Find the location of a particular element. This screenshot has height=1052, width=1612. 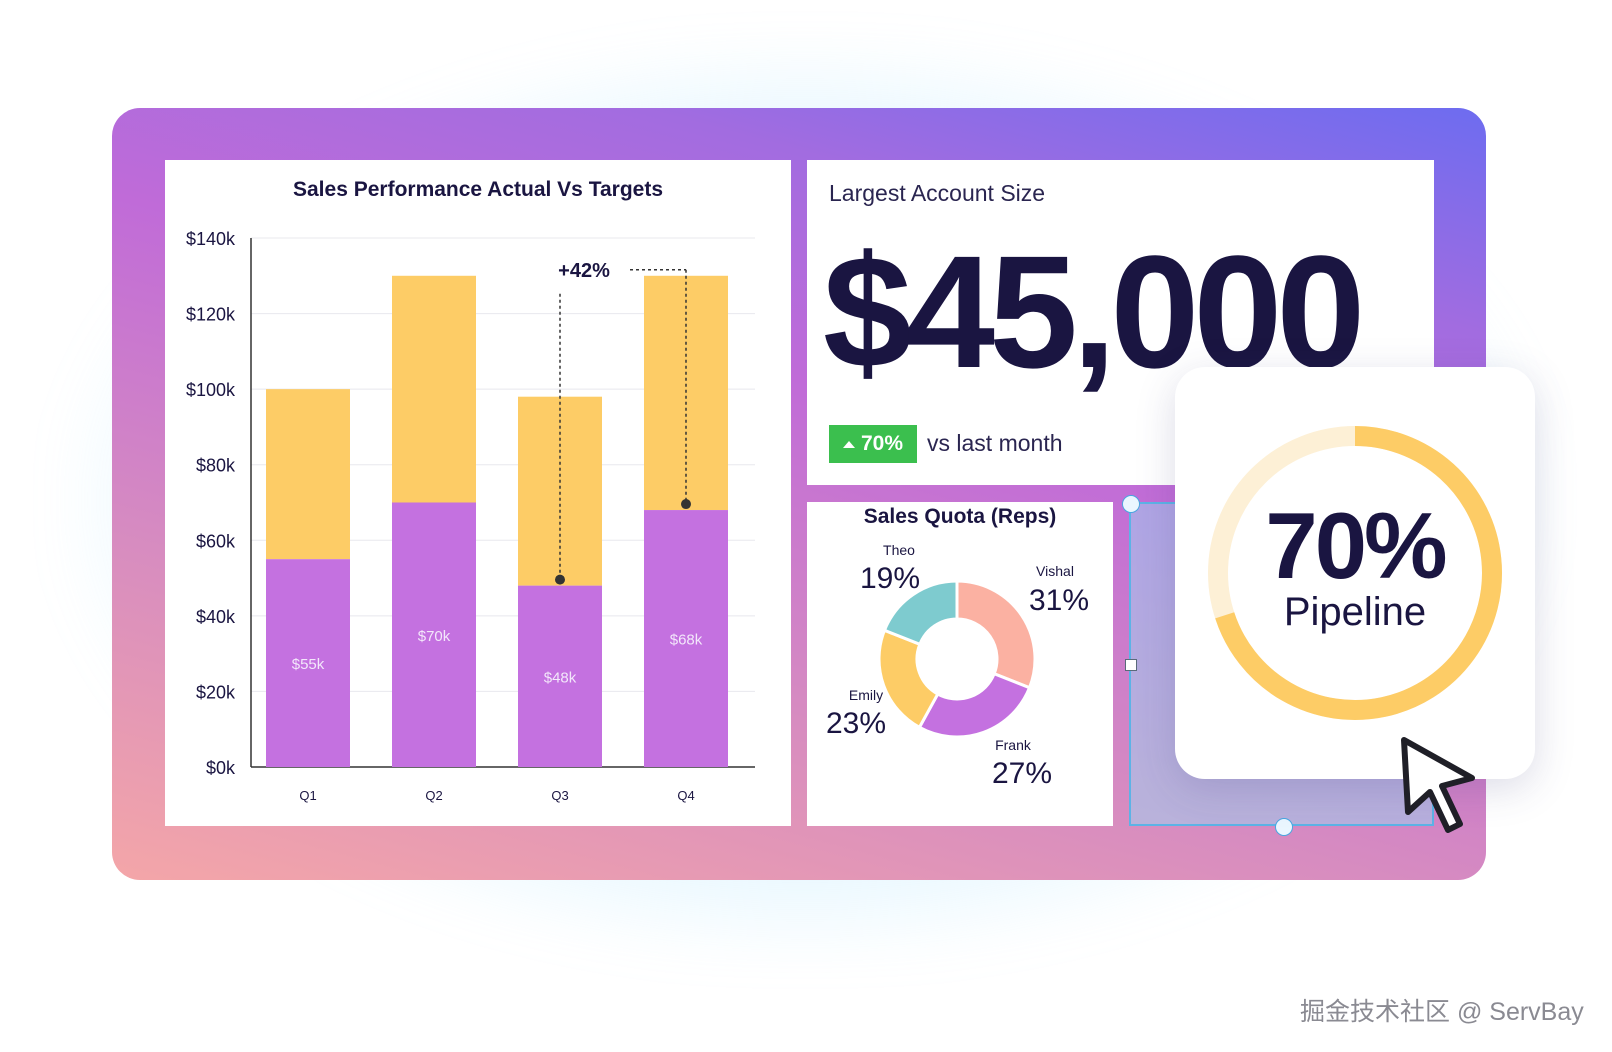

annotation-point-q4 is located at coordinates (686, 504).